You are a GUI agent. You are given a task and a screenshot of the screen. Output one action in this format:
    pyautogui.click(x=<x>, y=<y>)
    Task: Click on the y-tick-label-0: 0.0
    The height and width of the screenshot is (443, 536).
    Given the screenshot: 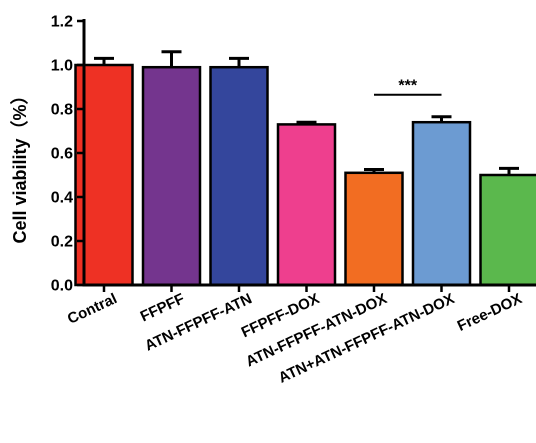 What is the action you would take?
    pyautogui.click(x=62, y=286)
    